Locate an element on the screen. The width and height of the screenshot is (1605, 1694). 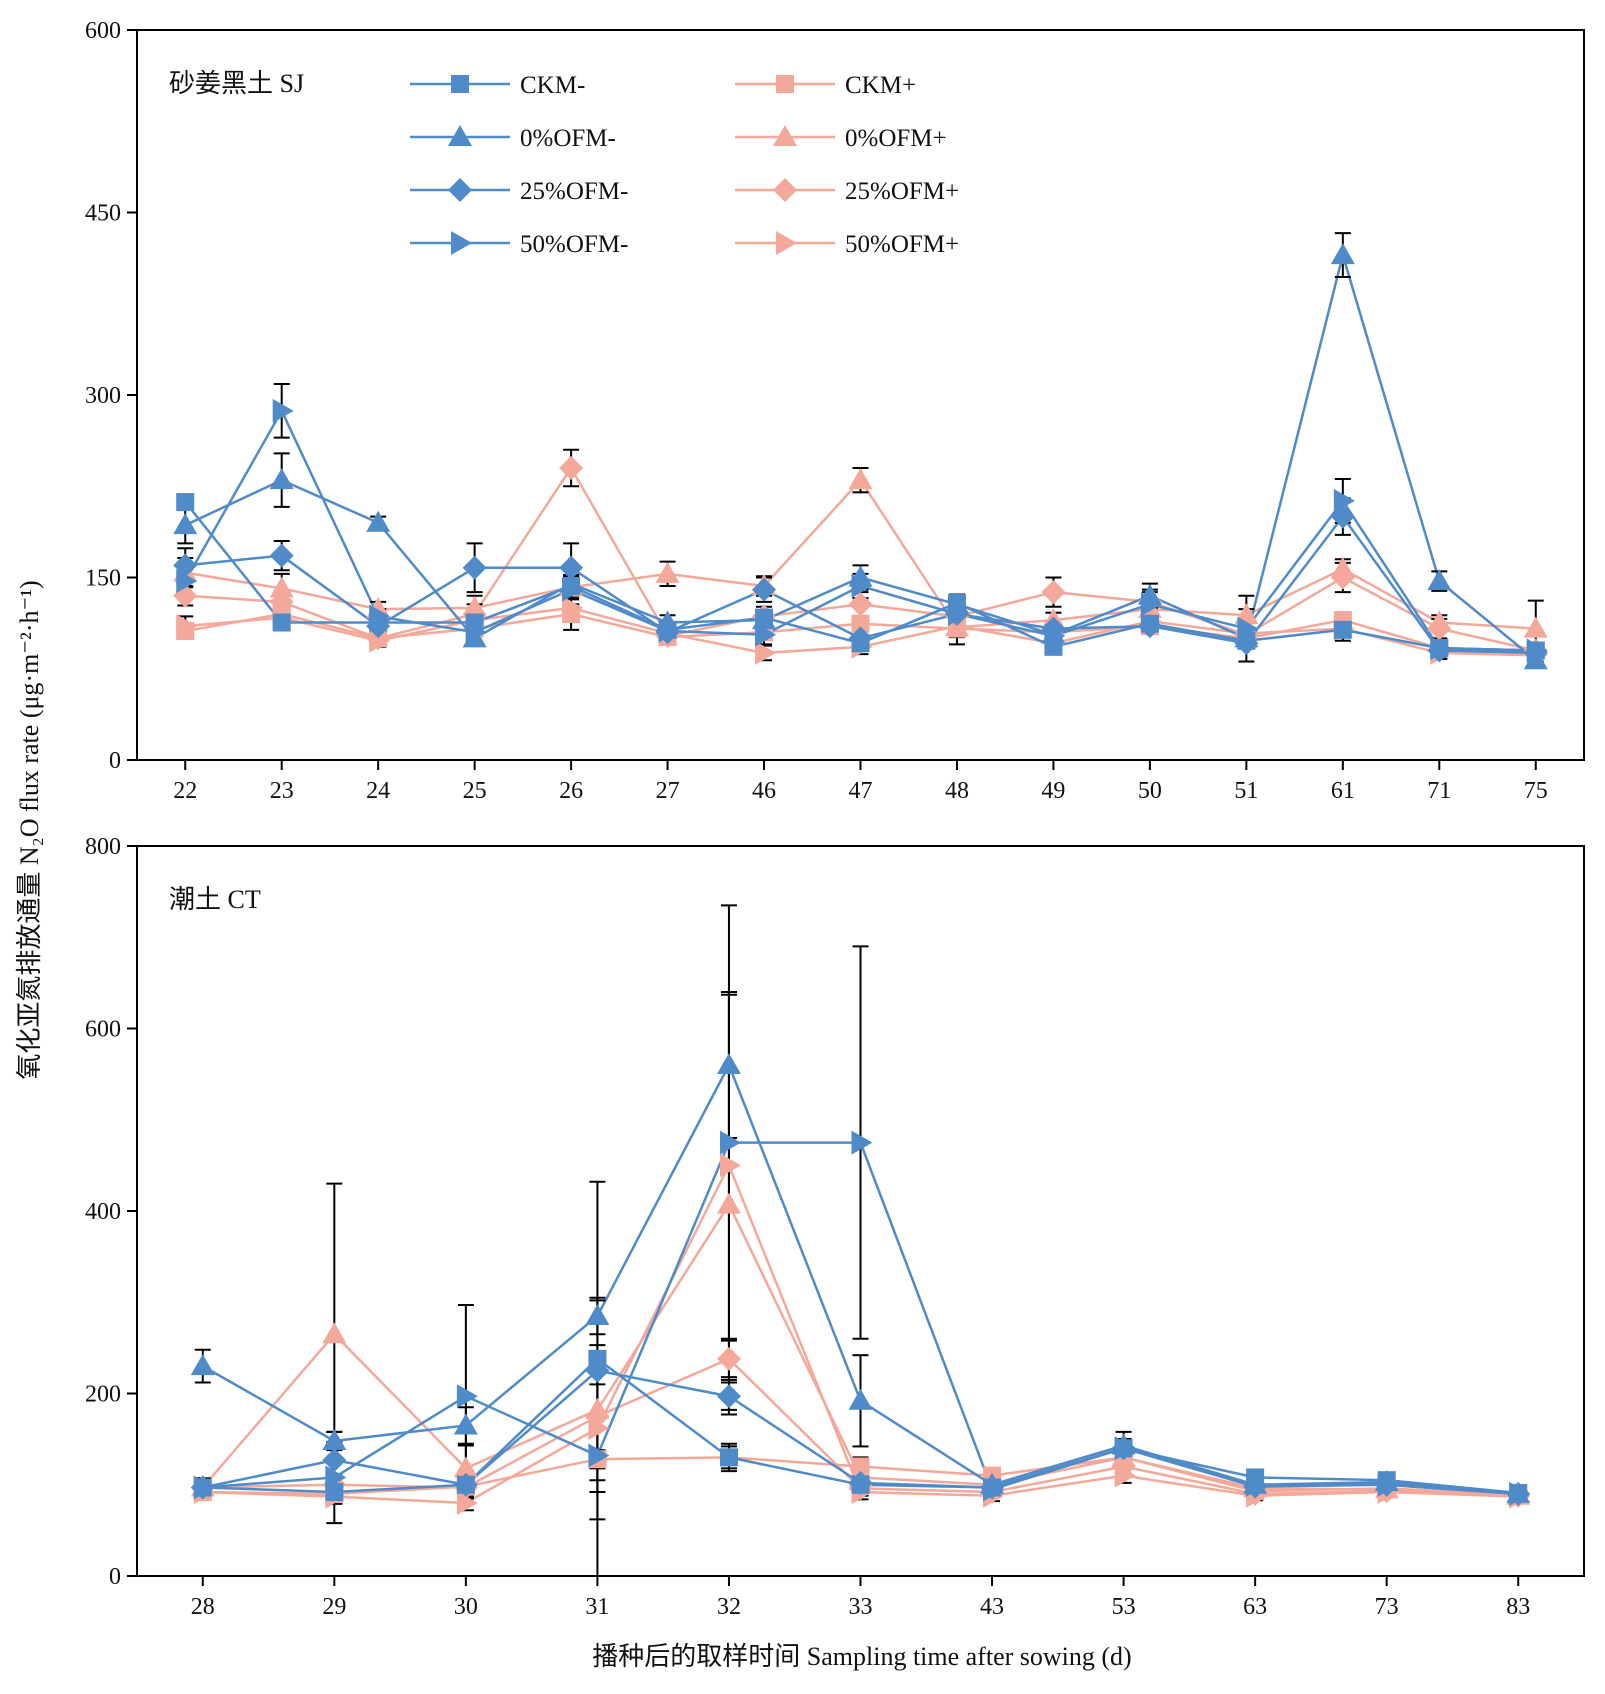
legend-item: CKM- is located at coordinates (497, 85).